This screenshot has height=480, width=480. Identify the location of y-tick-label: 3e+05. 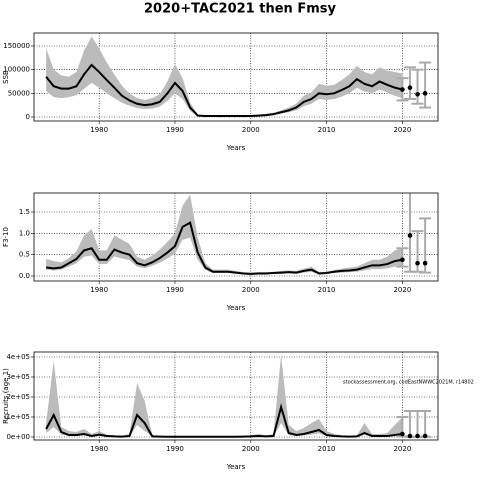
(18, 377).